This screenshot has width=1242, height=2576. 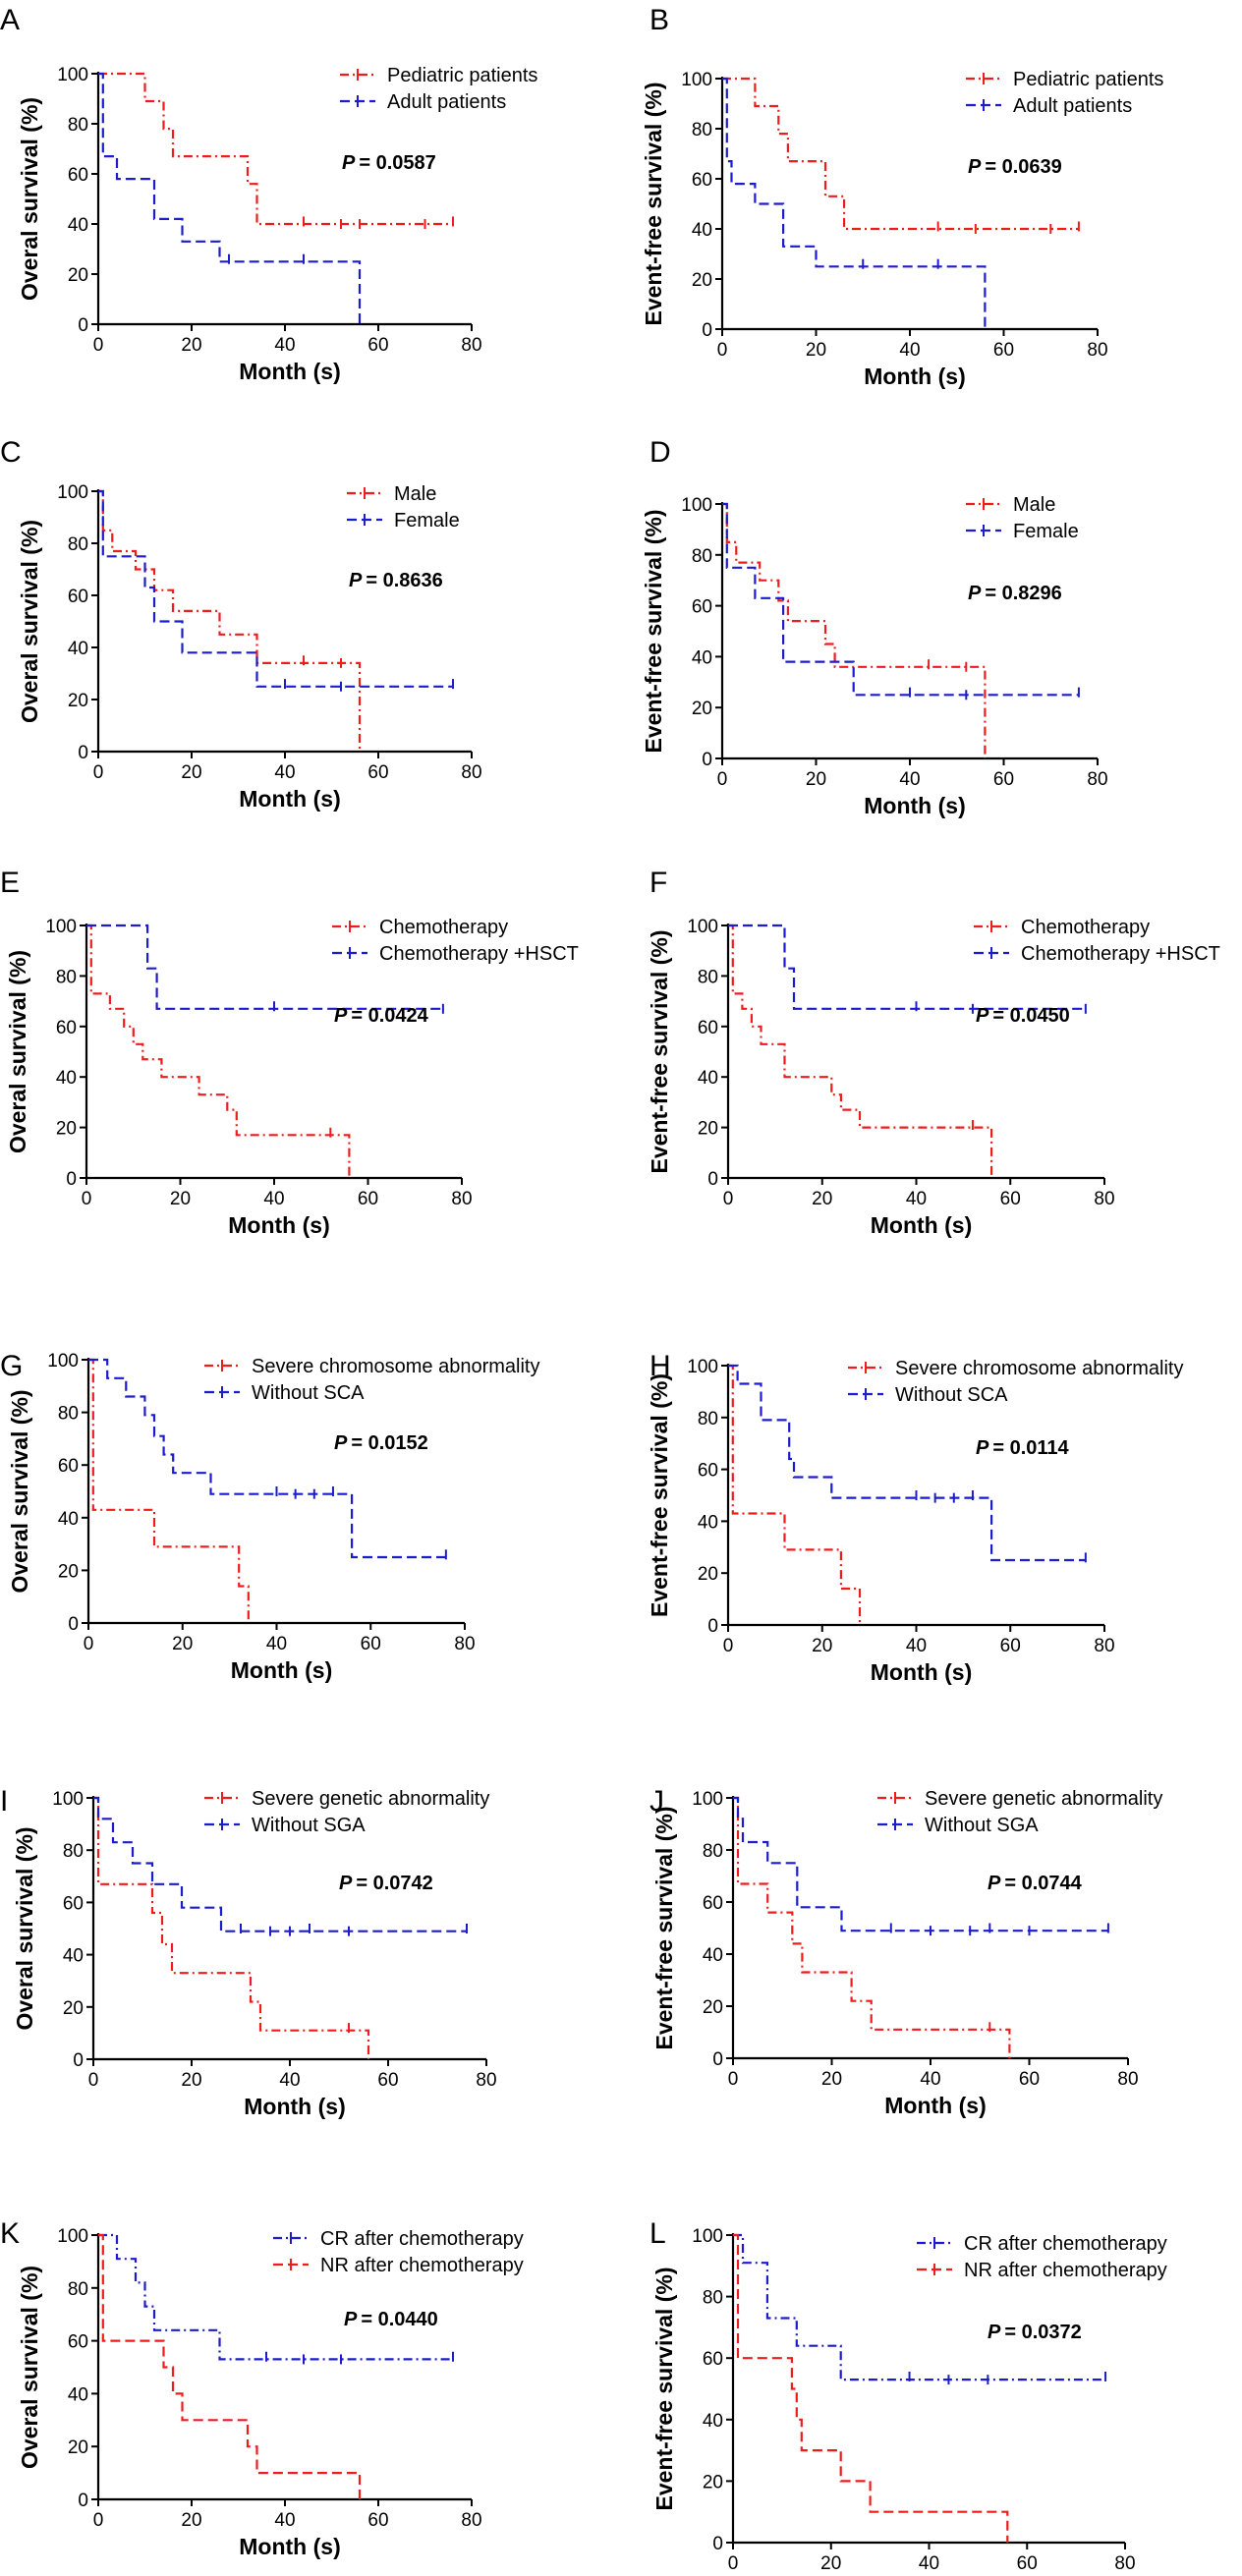 What do you see at coordinates (309, 1393) in the screenshot?
I see `legend-label: Without SCA` at bounding box center [309, 1393].